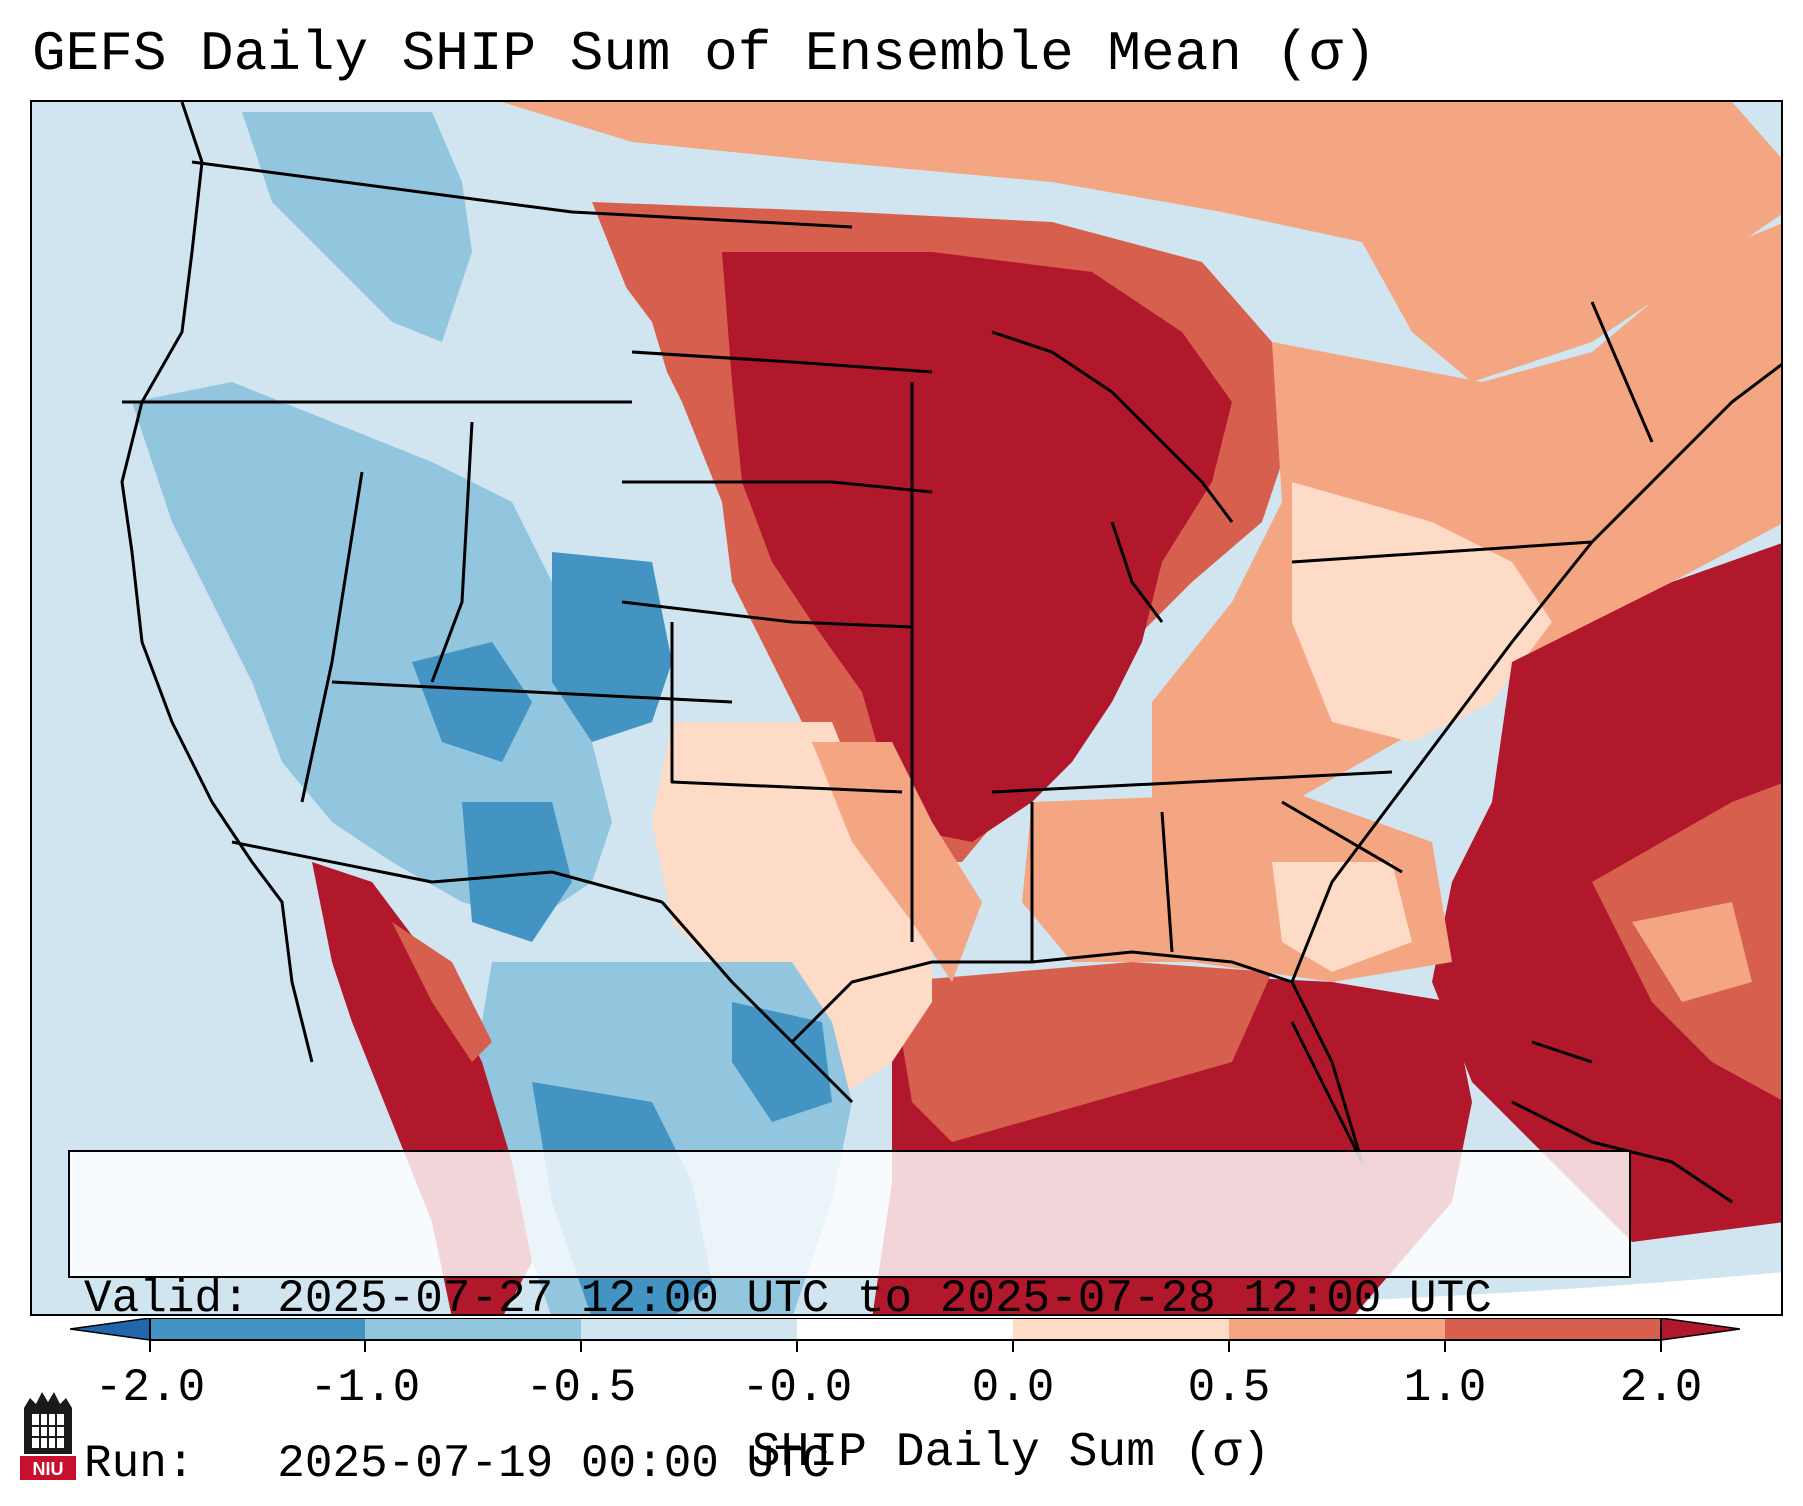 The width and height of the screenshot is (1803, 1506). Describe the element at coordinates (442, 992) in the screenshot. I see `field-region-sonora-high` at that location.